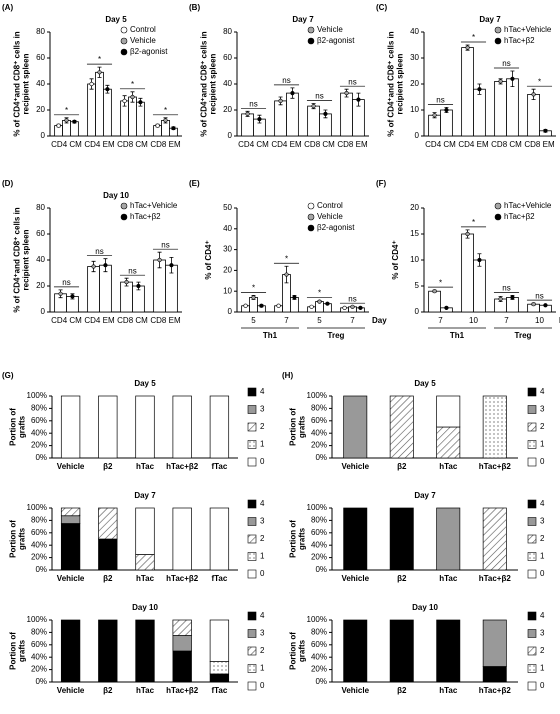 The image size is (560, 714). What do you see at coordinates (539, 320) in the screenshot?
I see `x-tick-label: 10` at bounding box center [539, 320].